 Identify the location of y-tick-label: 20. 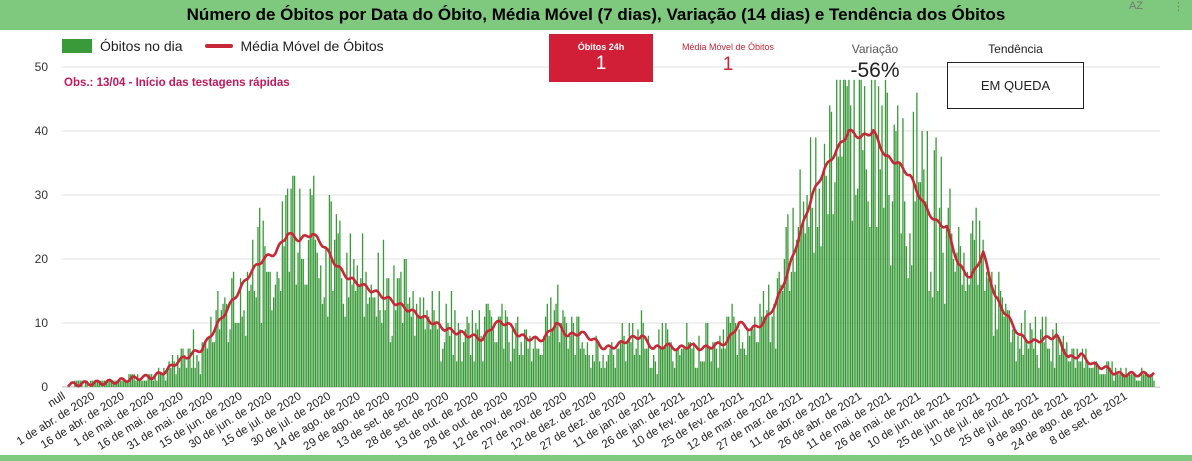
(42, 259).